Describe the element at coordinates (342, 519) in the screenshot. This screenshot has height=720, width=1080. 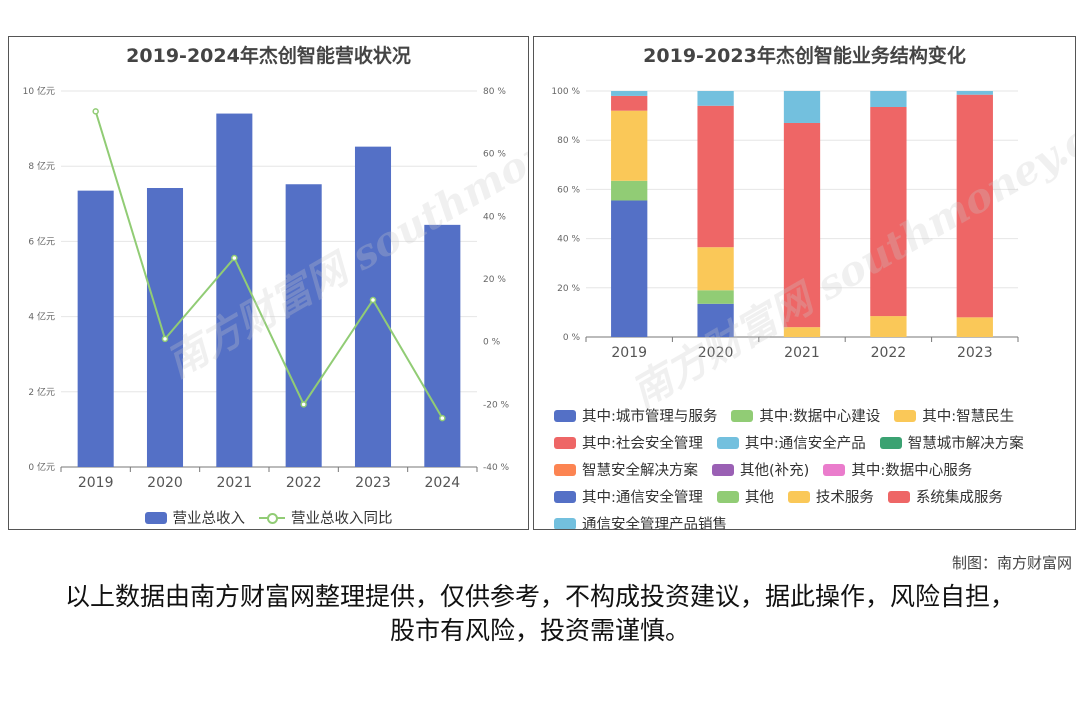
I see `legend-label-revenue-yoy: 营业总收入同比` at that location.